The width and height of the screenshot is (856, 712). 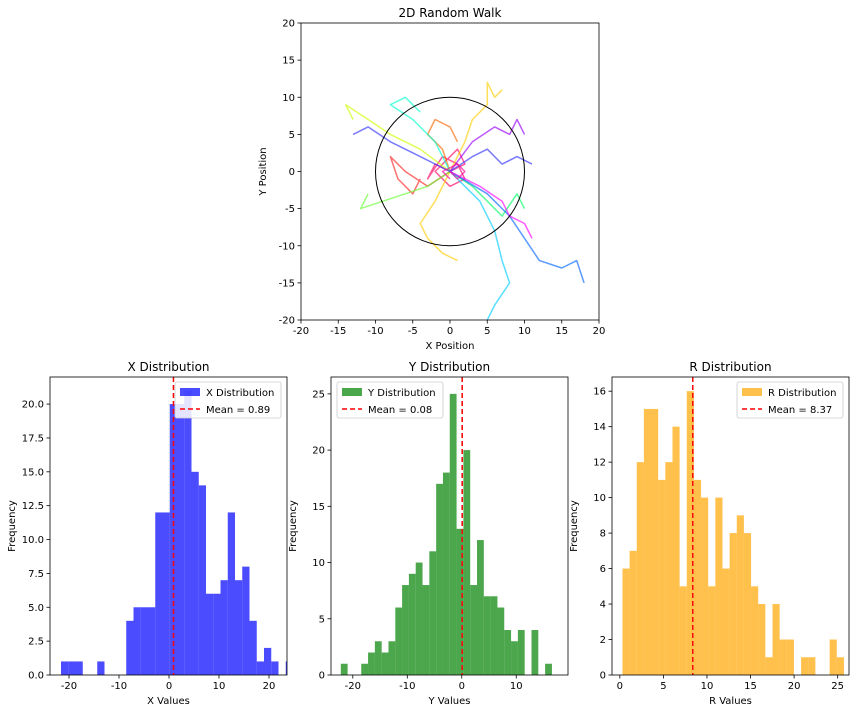 What do you see at coordinates (238, 410) in the screenshot?
I see `legend-label: Mean = 0.89` at bounding box center [238, 410].